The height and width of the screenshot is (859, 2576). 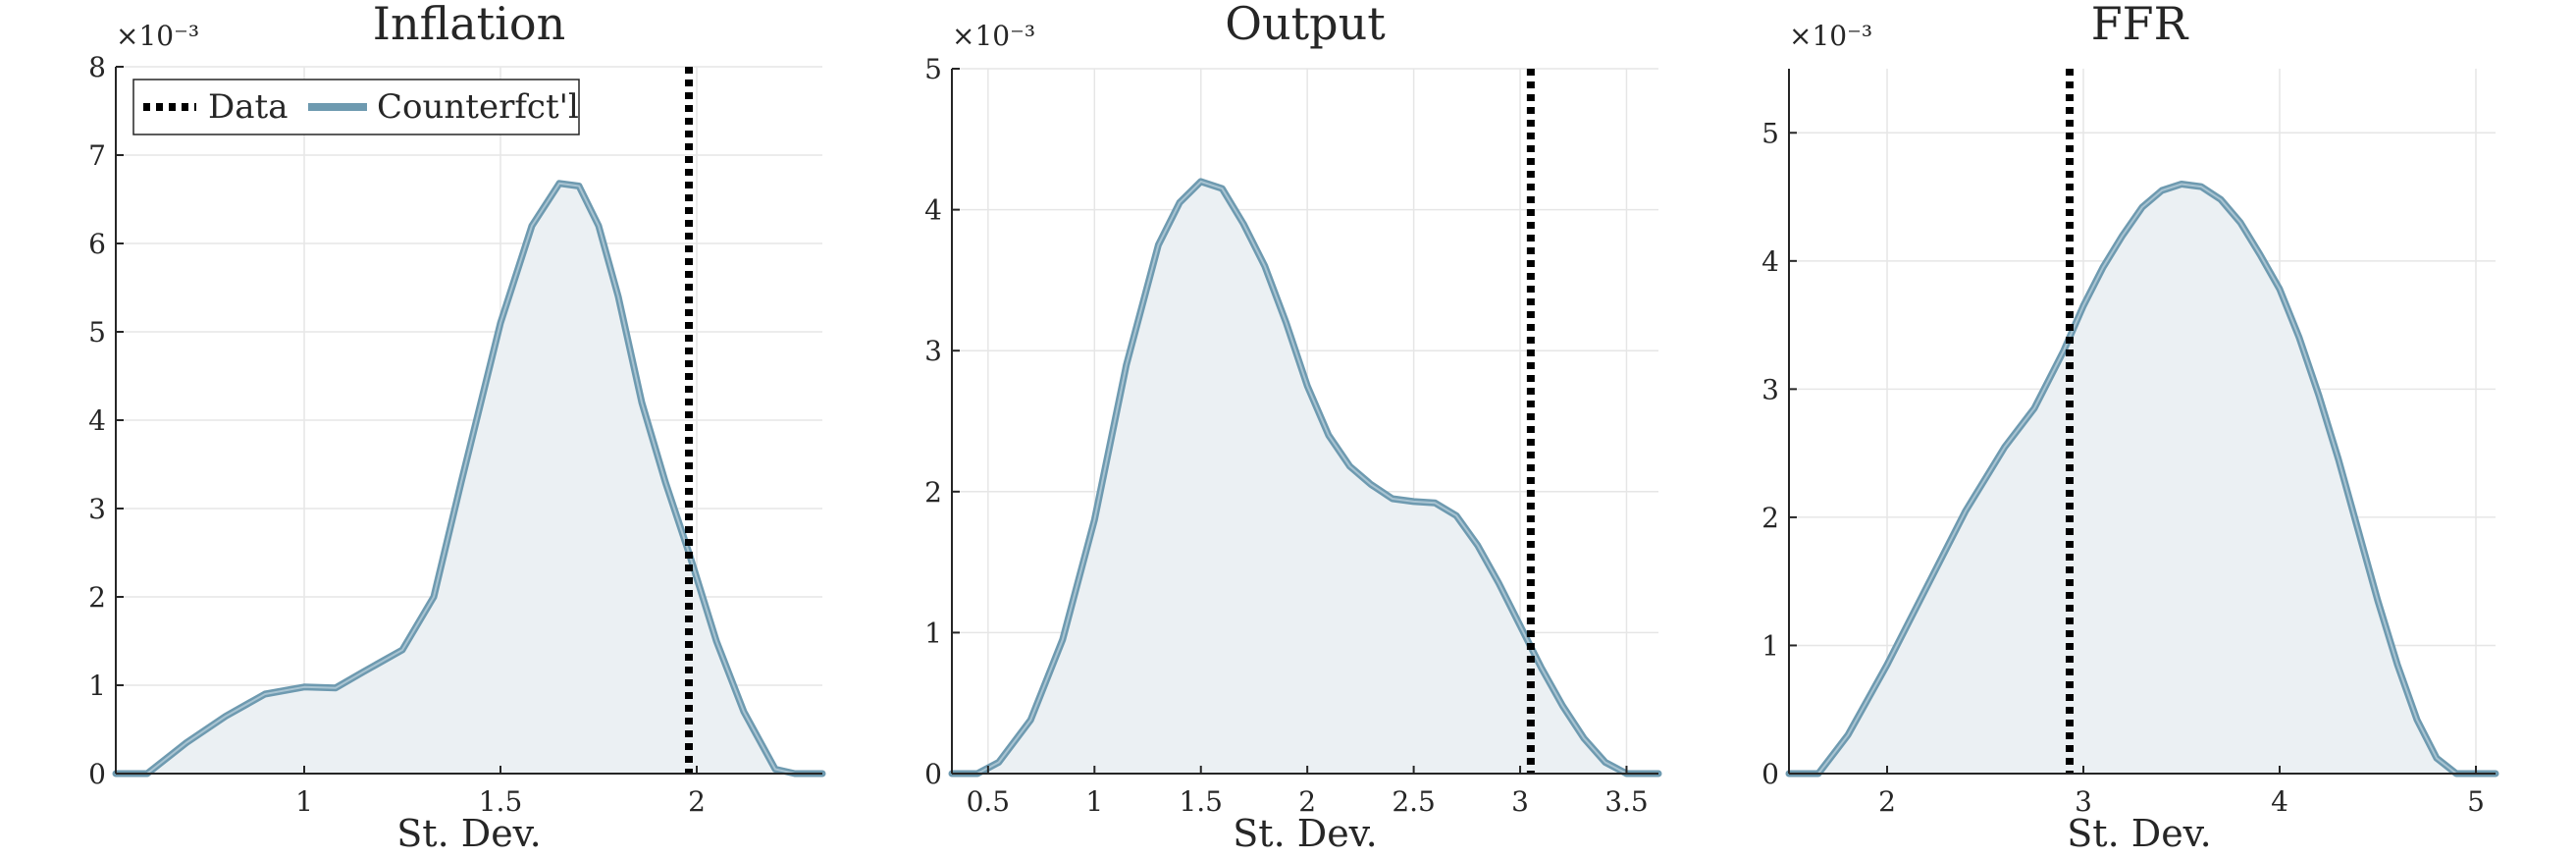 I want to click on legend-data-label: Data, so click(x=248, y=107).